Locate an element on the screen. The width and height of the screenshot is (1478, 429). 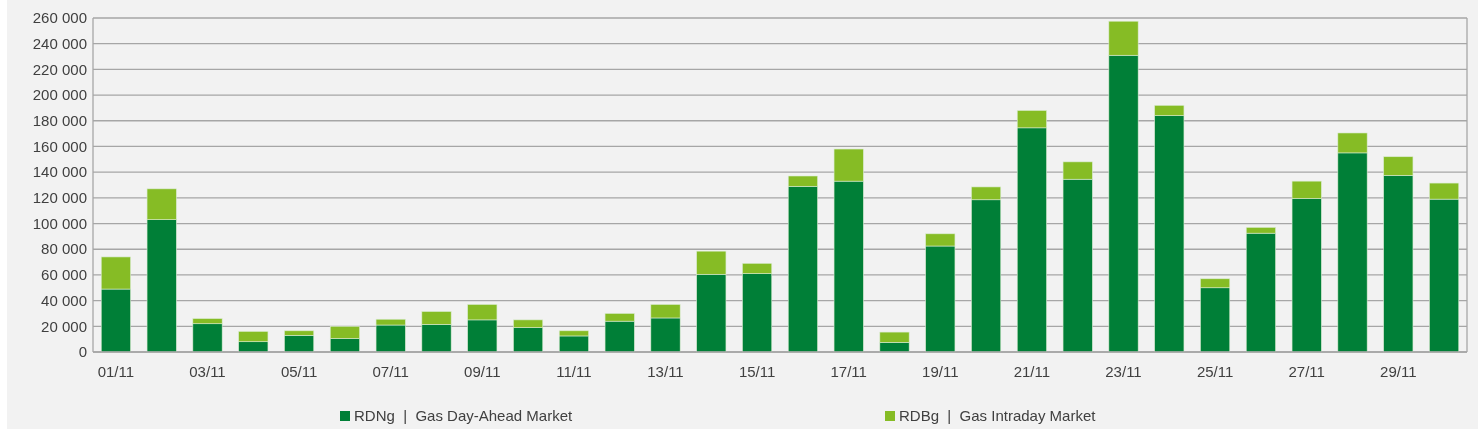
y-tick-label: 180 000 is located at coordinates (59, 121).